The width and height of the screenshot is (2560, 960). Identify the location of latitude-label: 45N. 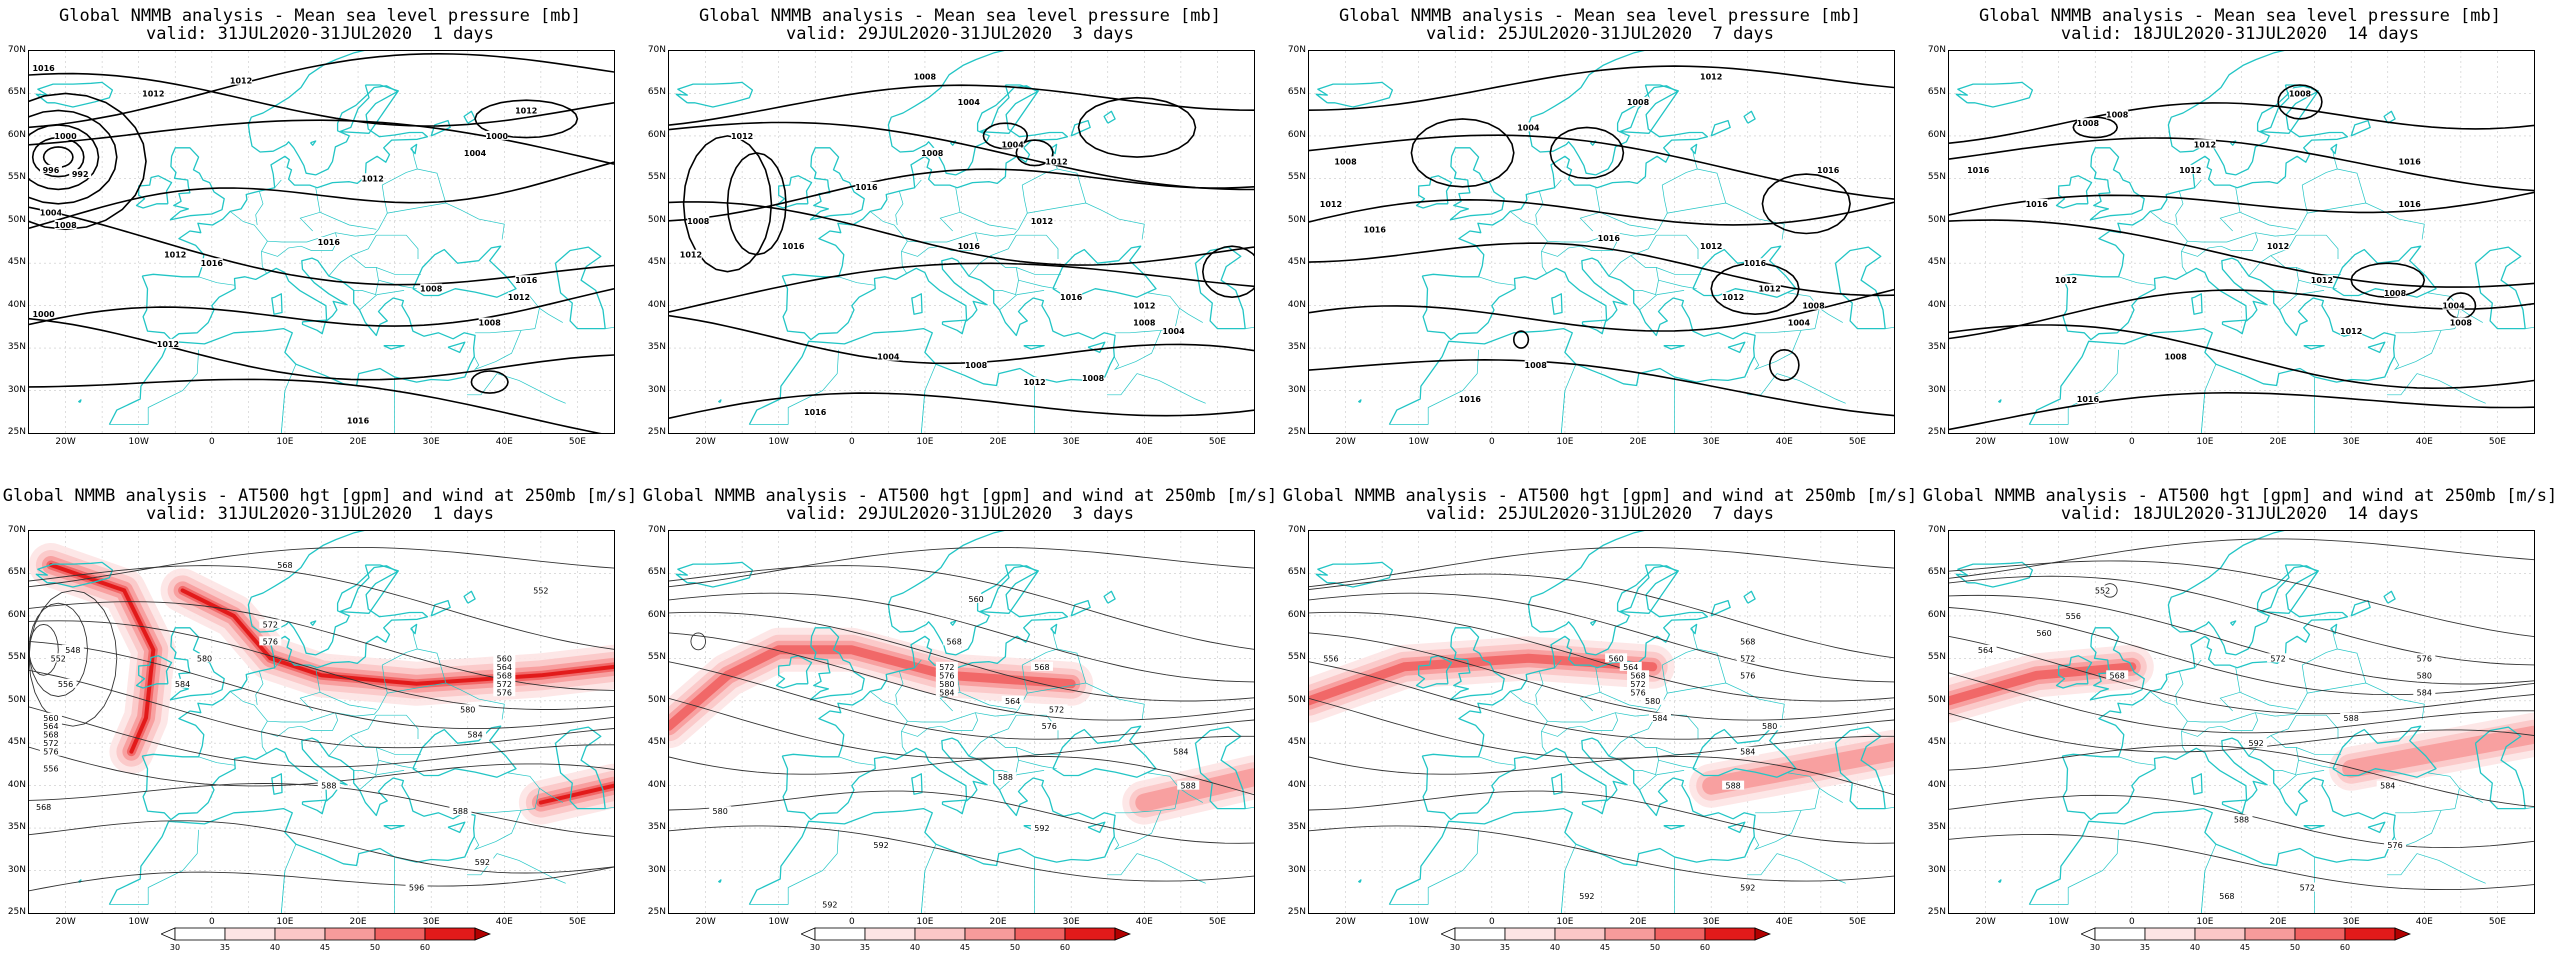
(1296, 262).